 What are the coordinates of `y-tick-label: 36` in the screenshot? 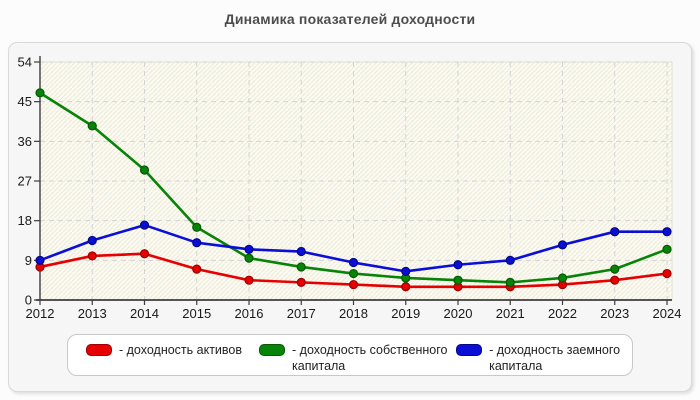 It's located at (25, 141).